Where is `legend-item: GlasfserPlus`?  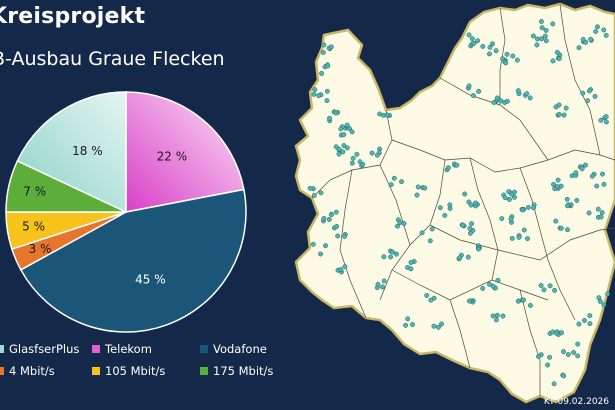
legend-item: GlasfserPlus is located at coordinates (39, 349).